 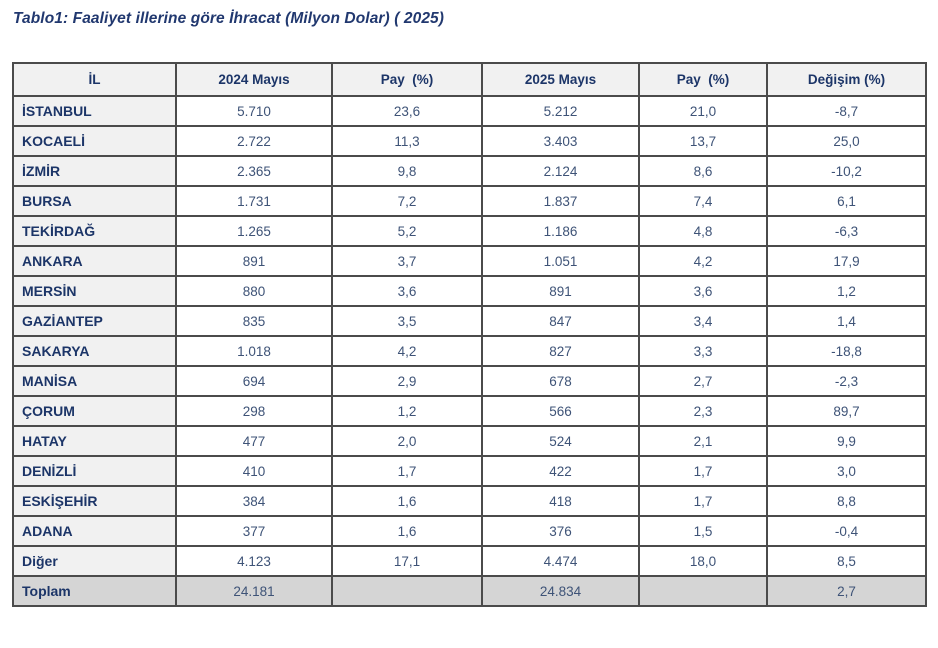 I want to click on cell-2025-mayis: 422, so click(x=560, y=471).